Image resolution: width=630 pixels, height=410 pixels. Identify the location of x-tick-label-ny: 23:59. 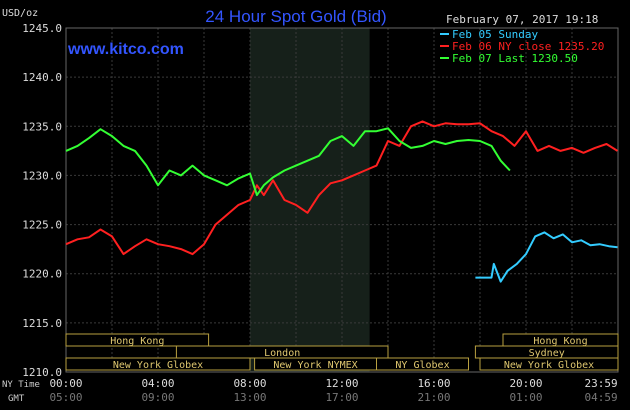
(600, 383).